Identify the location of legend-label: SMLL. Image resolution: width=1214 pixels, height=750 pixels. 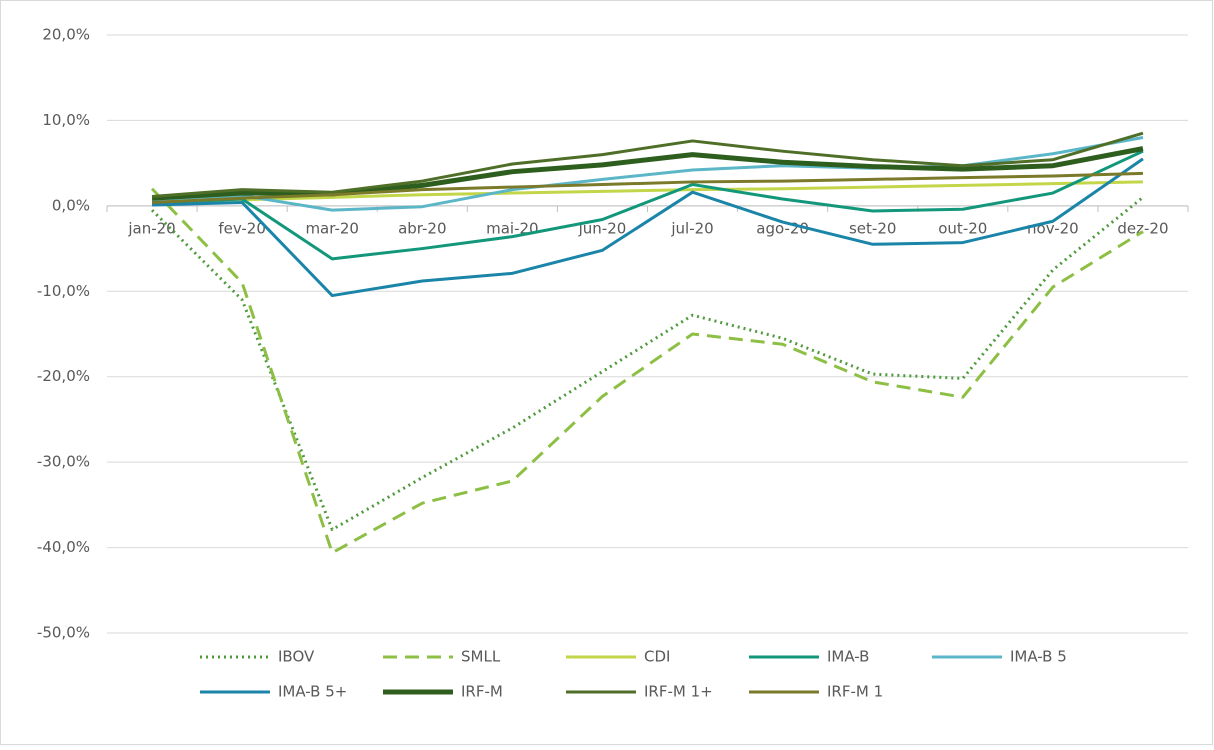
(481, 657).